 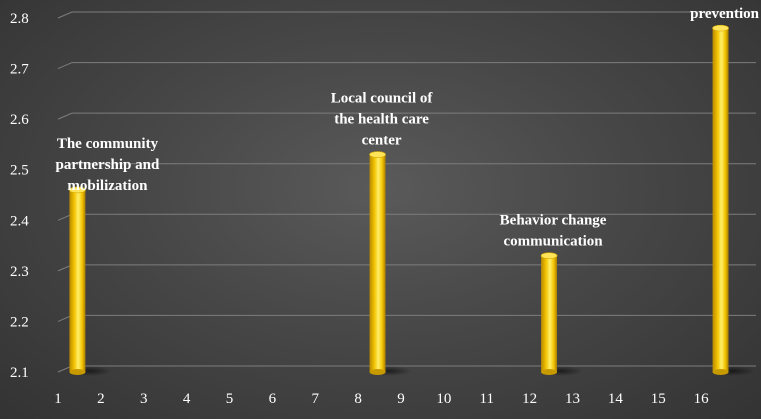 What do you see at coordinates (358, 399) in the screenshot?
I see `x-tick-label: 8` at bounding box center [358, 399].